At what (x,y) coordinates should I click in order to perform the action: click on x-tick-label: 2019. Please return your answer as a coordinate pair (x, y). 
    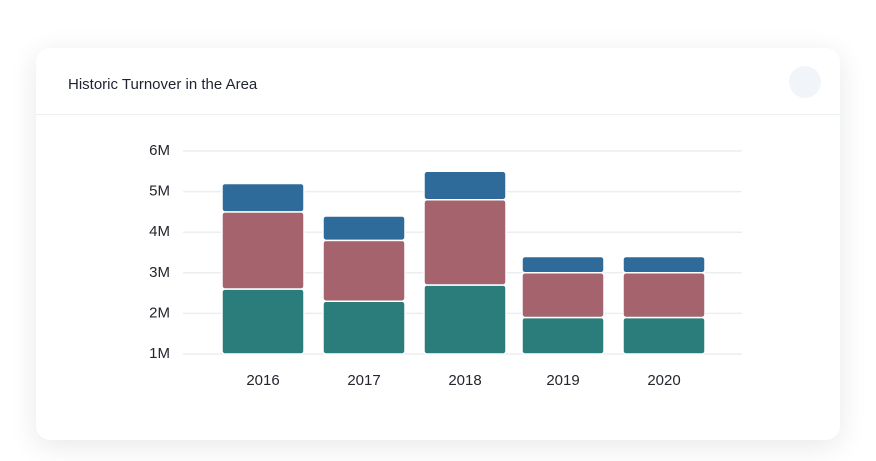
    Looking at the image, I should click on (562, 380).